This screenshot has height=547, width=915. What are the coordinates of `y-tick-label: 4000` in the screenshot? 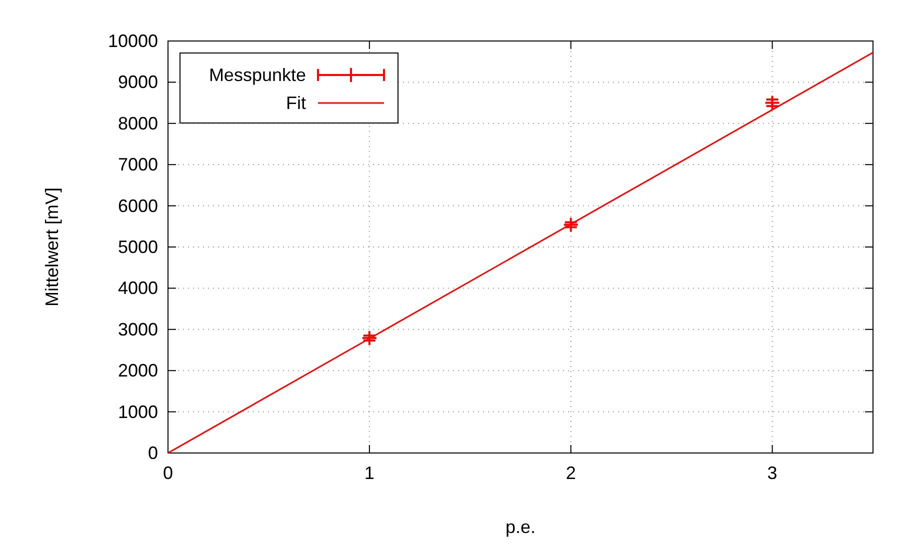 It's located at (138, 288).